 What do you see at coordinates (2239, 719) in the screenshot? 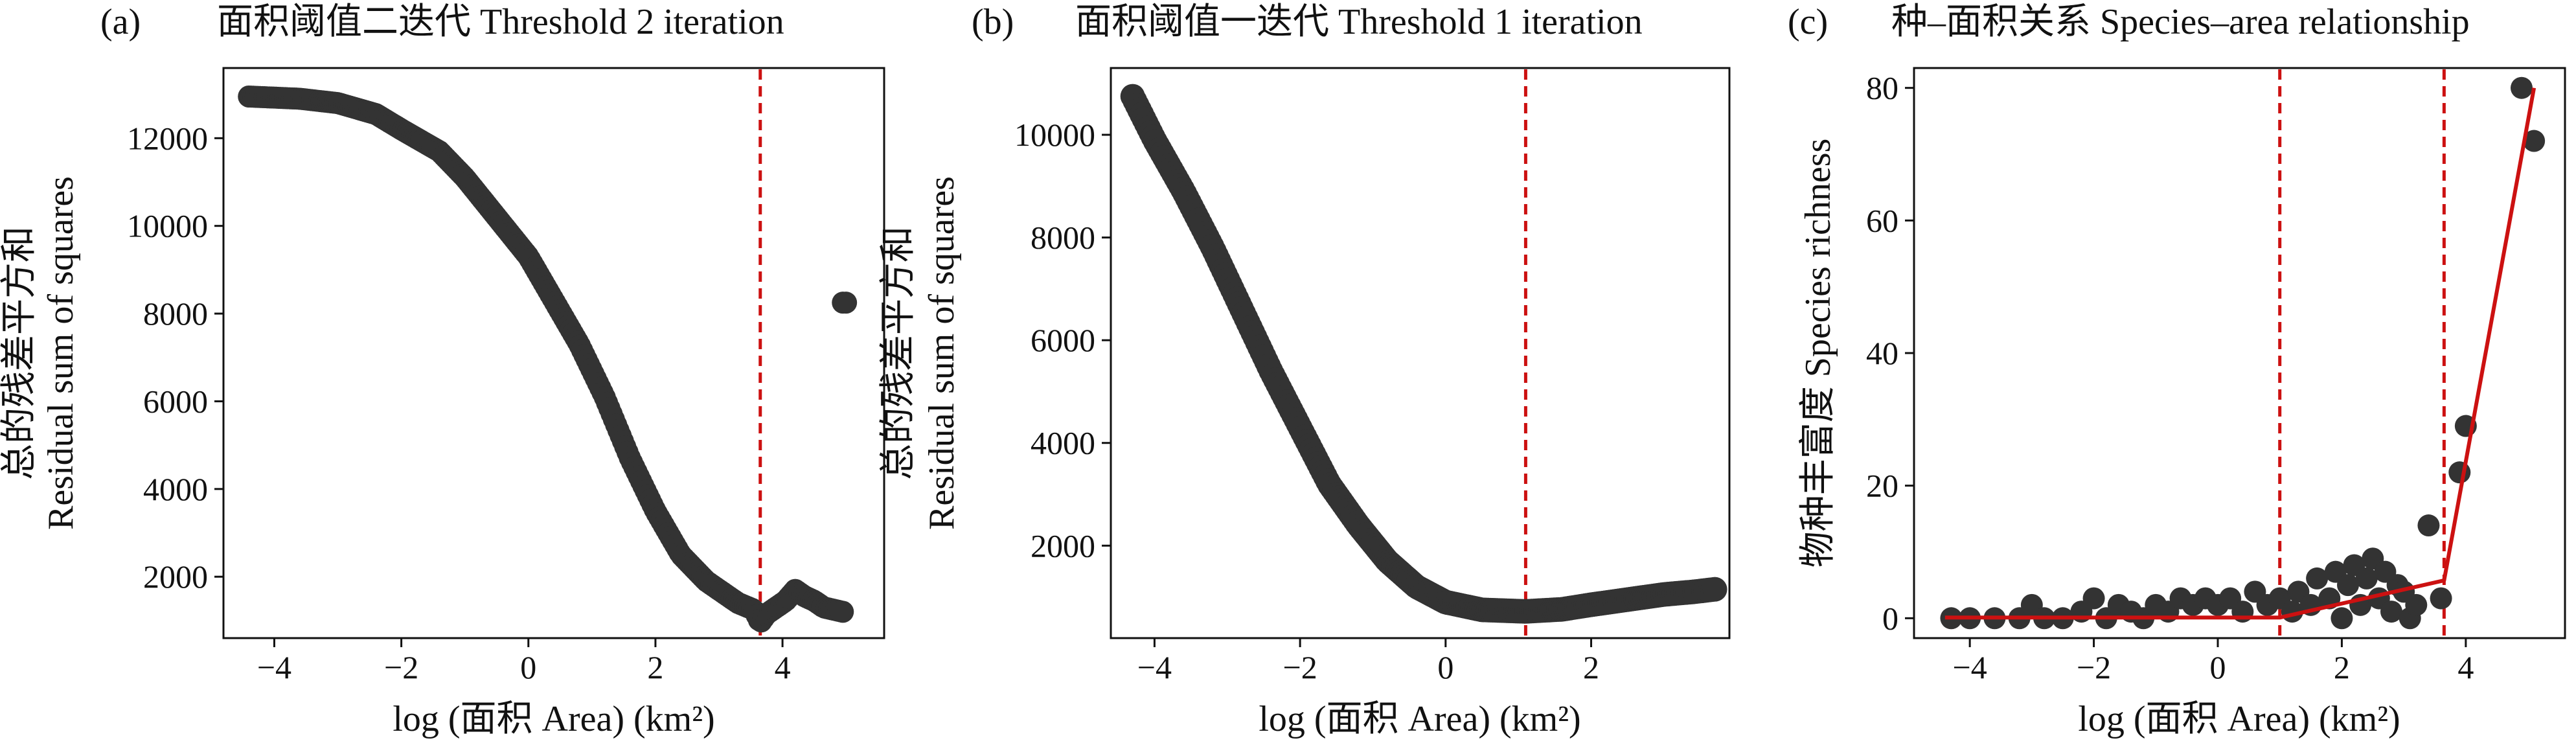
I see `panel-c-xlabel: log (面积 Area) (km²)` at bounding box center [2239, 719].